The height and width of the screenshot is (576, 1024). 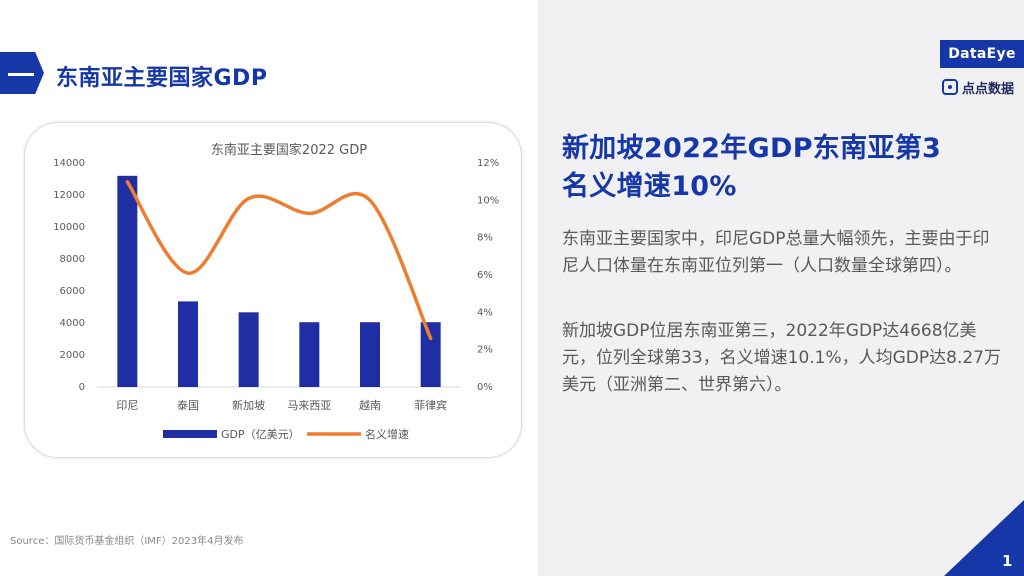 I want to click on bar-马来西亚, so click(x=309, y=354).